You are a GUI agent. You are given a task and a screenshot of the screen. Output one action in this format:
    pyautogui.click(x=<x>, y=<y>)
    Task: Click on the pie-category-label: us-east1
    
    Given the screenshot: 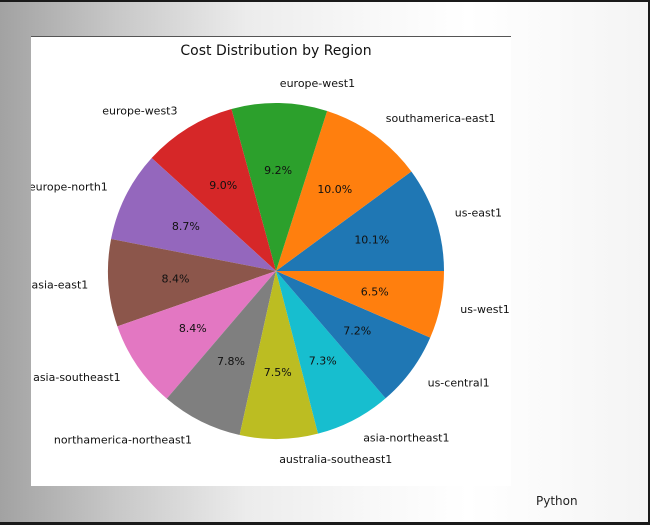 What is the action you would take?
    pyautogui.click(x=478, y=212)
    